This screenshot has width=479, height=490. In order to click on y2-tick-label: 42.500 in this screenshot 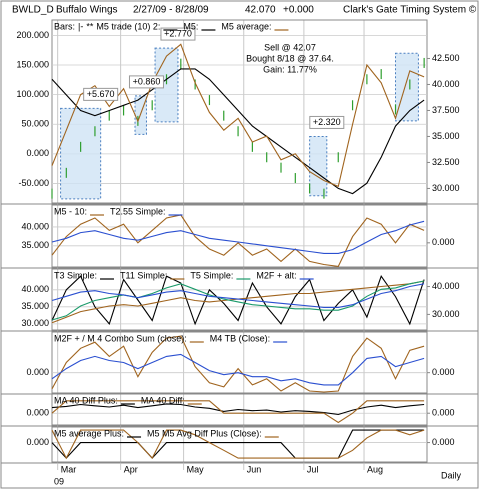, I will do `click(446, 58)`.